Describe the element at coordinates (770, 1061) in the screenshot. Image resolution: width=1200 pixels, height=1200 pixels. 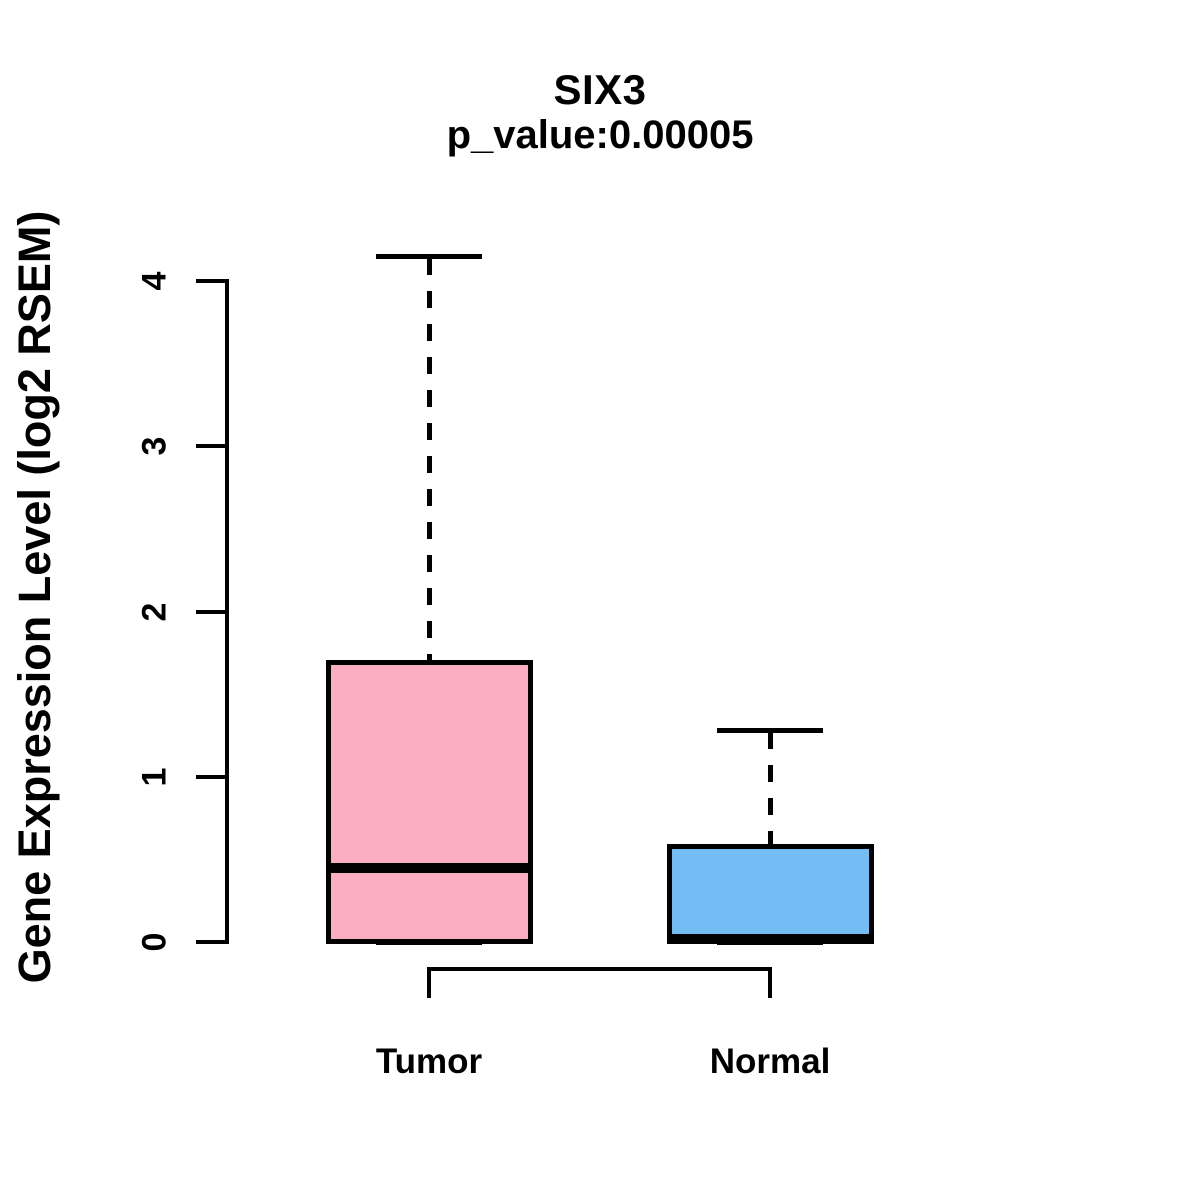
I see `category-label-normal: Normal` at that location.